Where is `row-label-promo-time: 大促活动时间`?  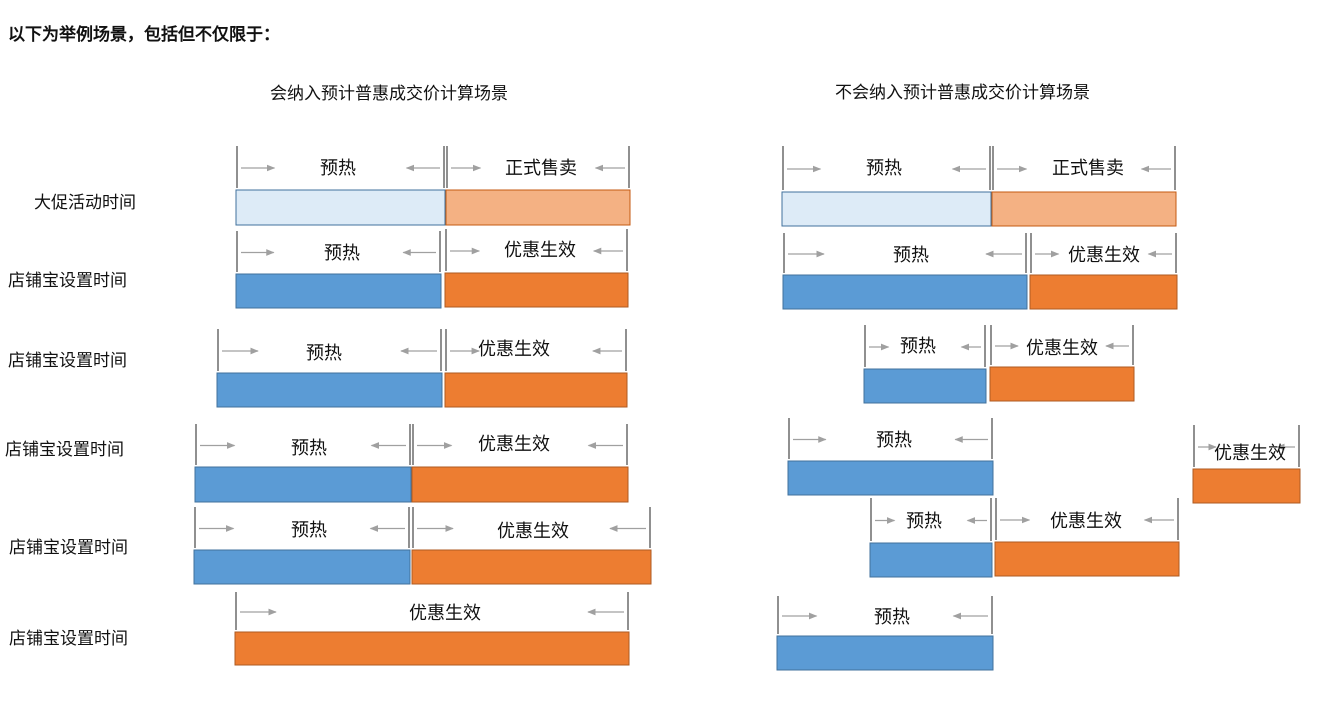 row-label-promo-time: 大促活动时间 is located at coordinates (85, 203).